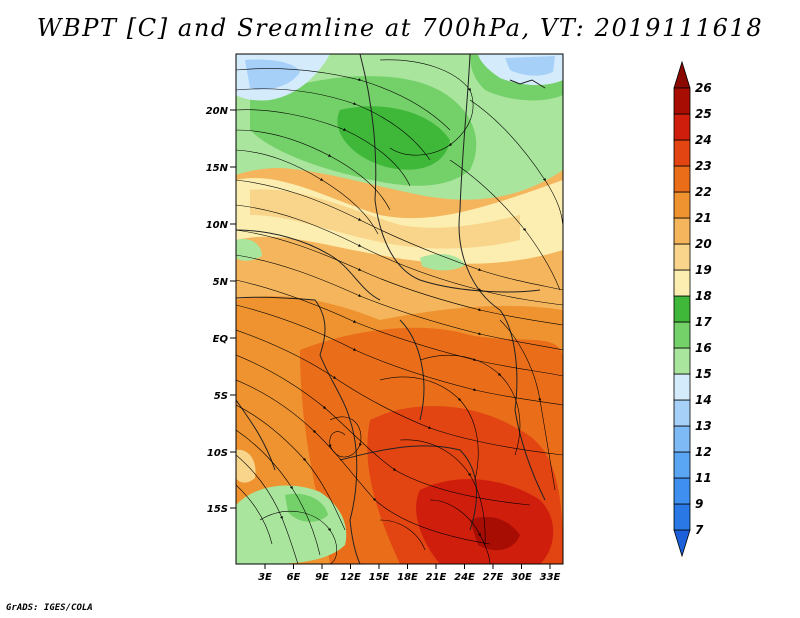 This screenshot has width=800, height=618. What do you see at coordinates (217, 111) in the screenshot?
I see `lat-tick-label: 20N` at bounding box center [217, 111].